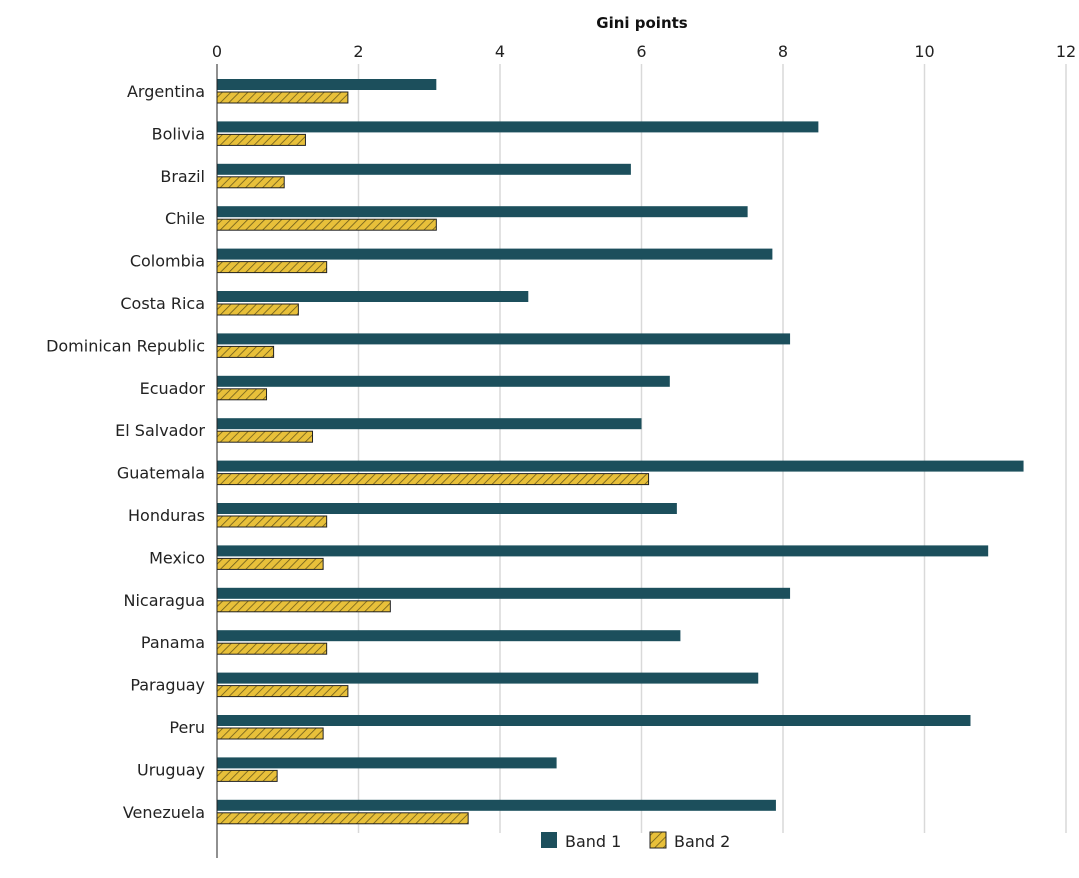 This screenshot has height=878, width=1079. Describe the element at coordinates (641, 51) in the screenshot. I see `x-tick-label: 6` at that location.